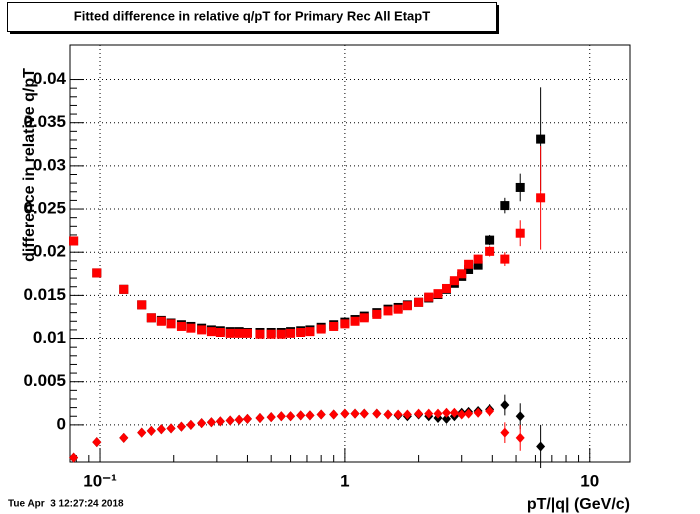 This screenshot has height=514, width=700. What do you see at coordinates (100, 480) in the screenshot?
I see `x-tick-label: 10⁻¹` at bounding box center [100, 480].